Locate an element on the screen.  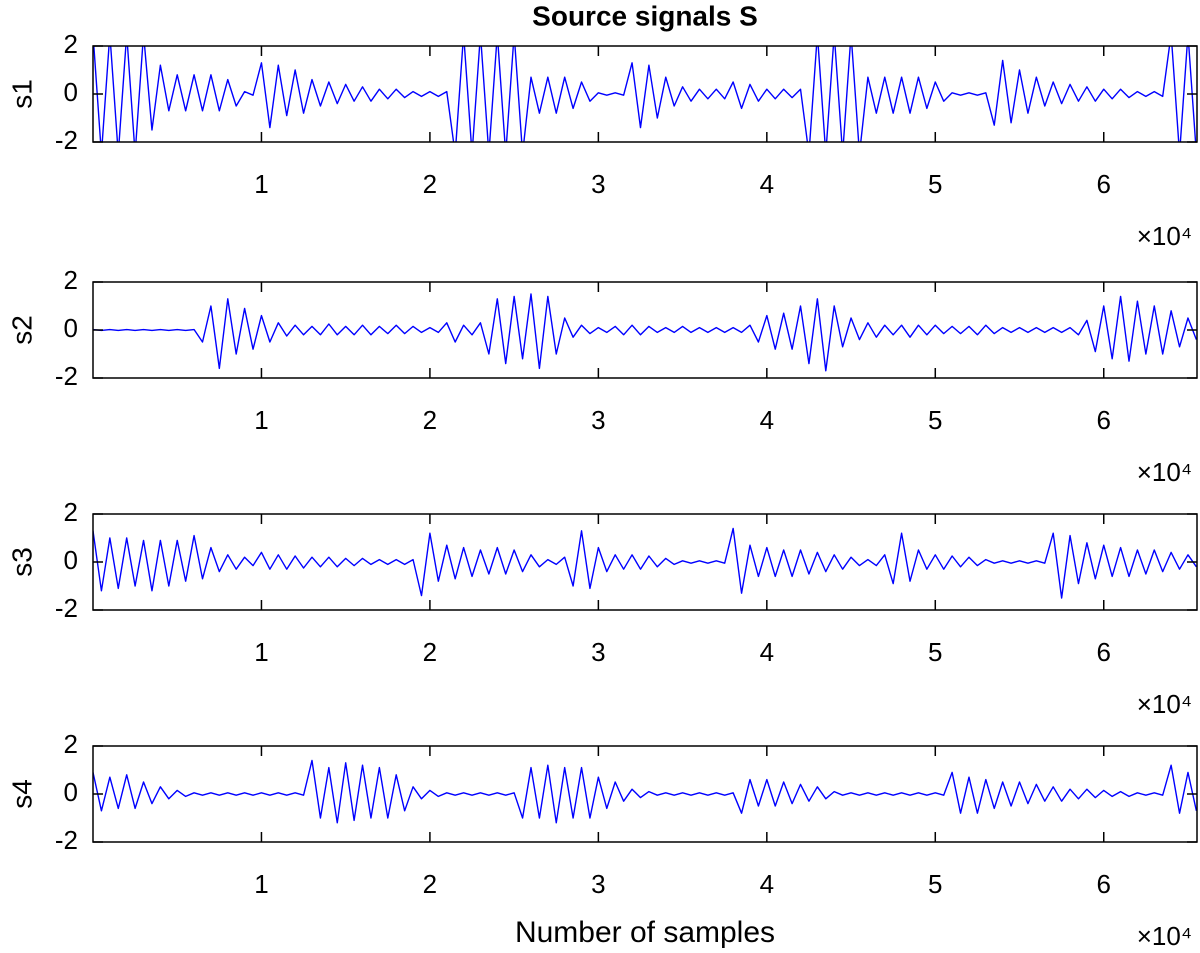
chart-title: Source signals S is located at coordinates (645, 15).